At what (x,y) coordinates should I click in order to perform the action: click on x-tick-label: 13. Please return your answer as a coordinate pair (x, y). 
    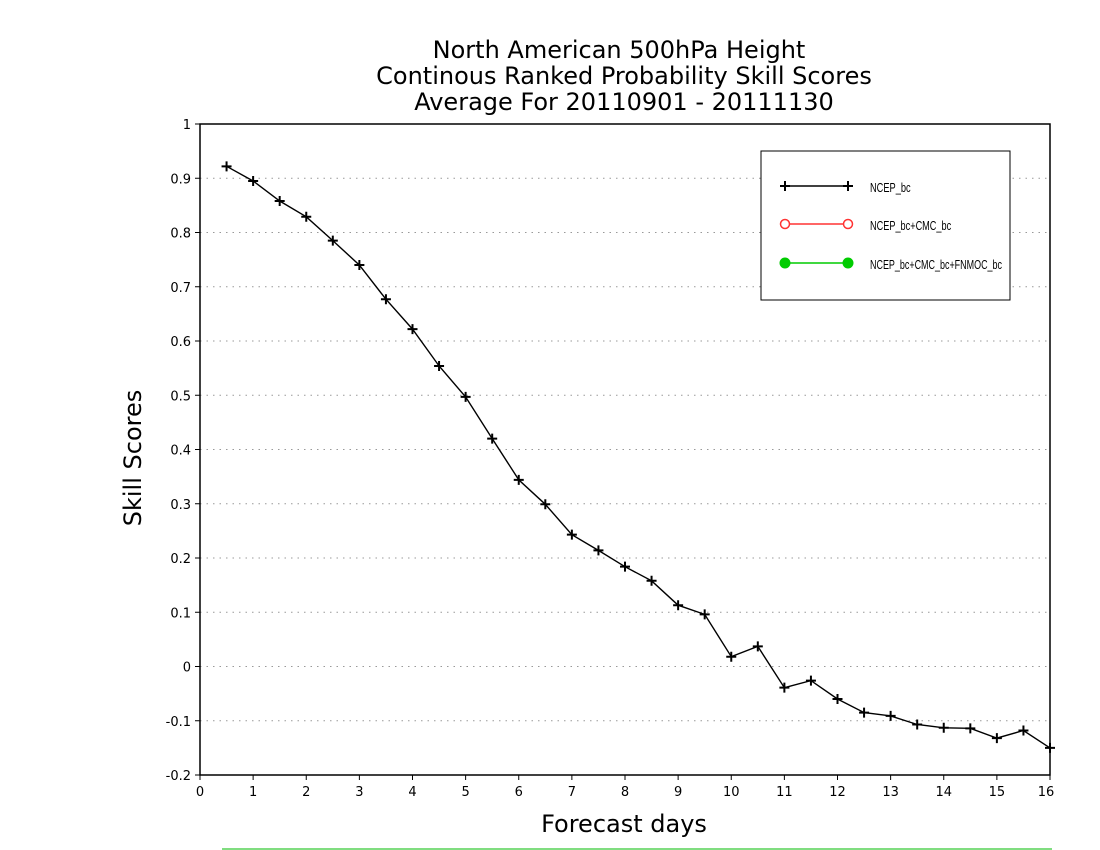
    Looking at the image, I should click on (890, 792).